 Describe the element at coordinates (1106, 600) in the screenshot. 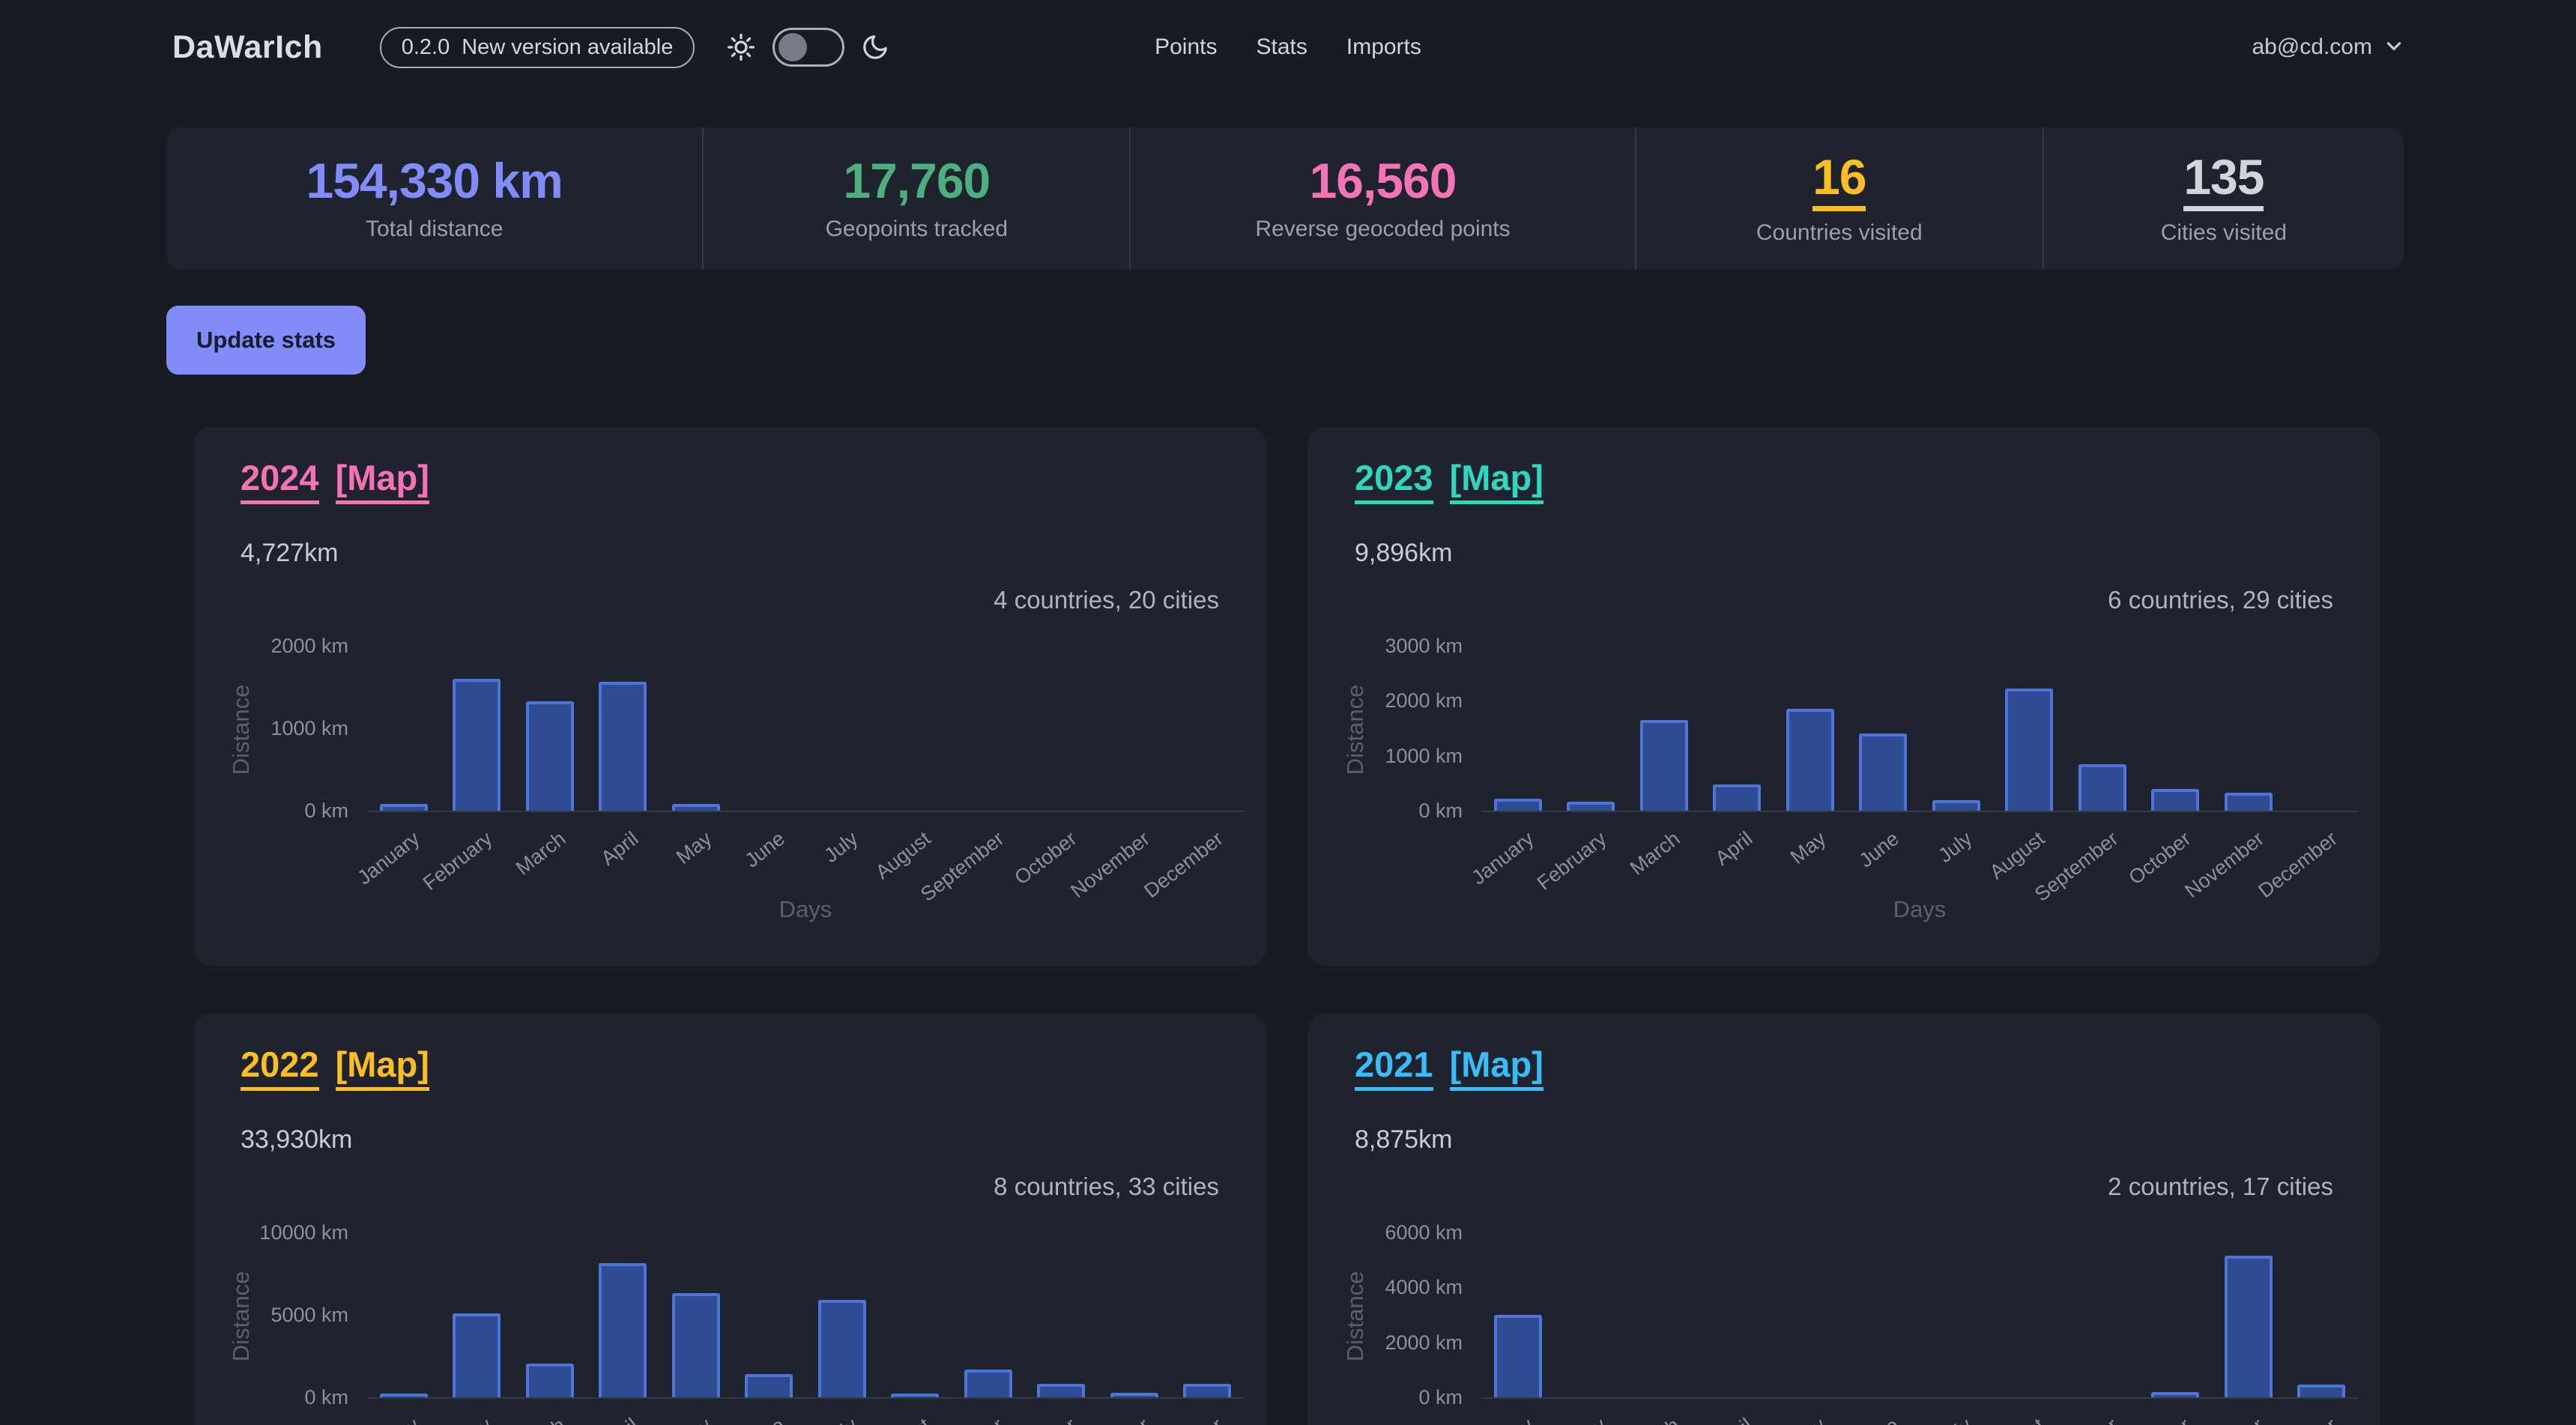

I see `year-summary: 4 countries, 20 cities` at that location.